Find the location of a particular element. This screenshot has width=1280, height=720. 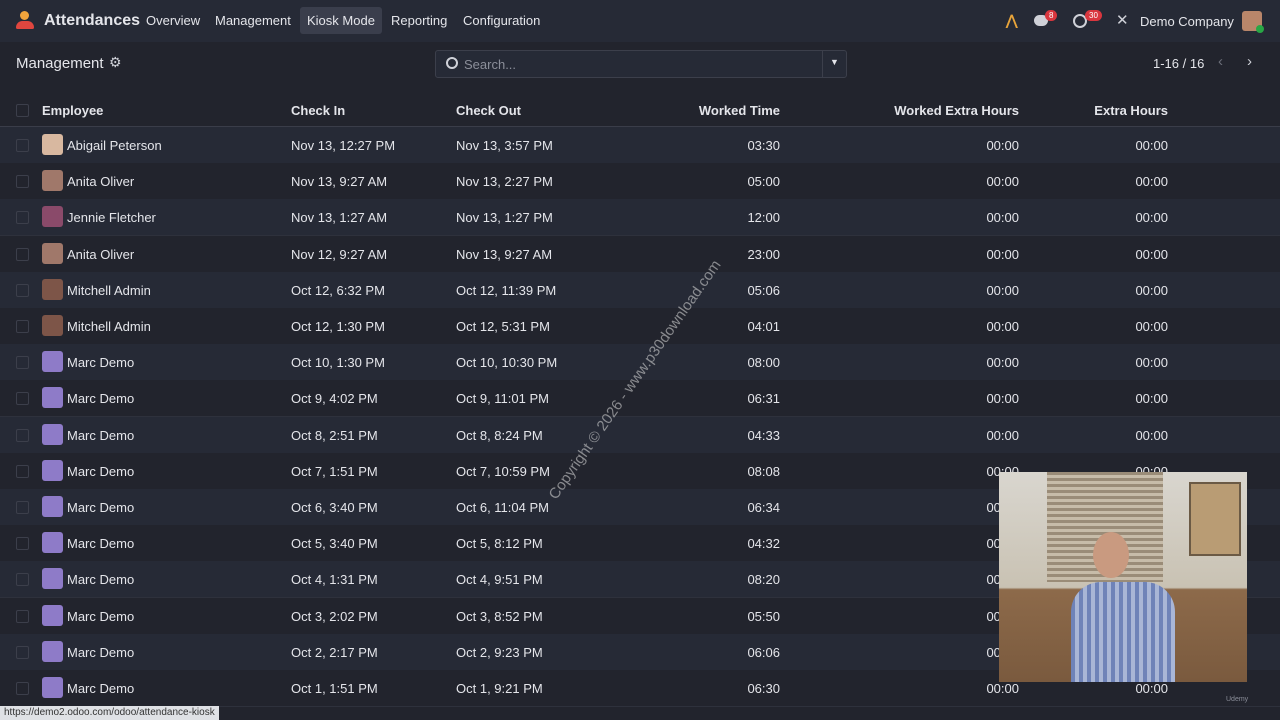

column-header: Worked Time is located at coordinates (739, 110).